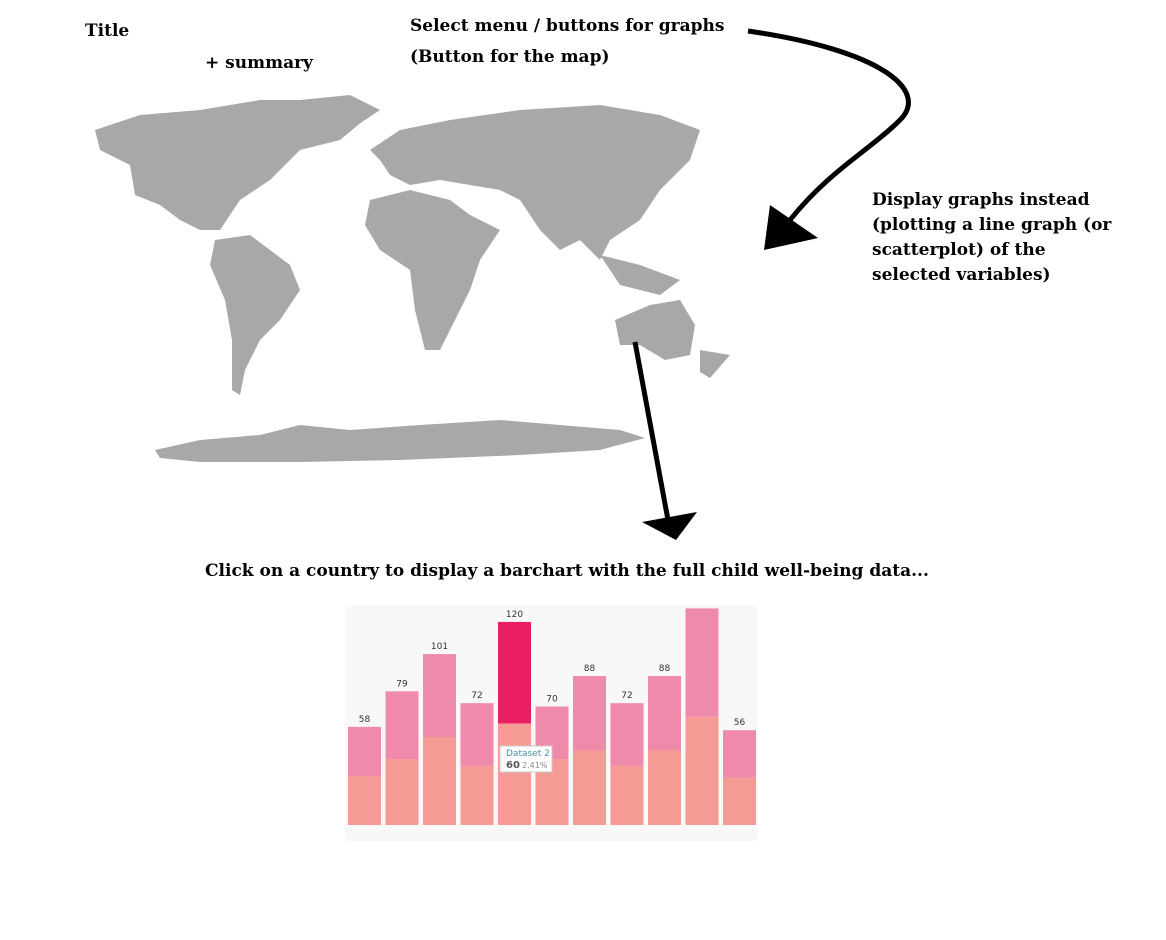 The image size is (1166, 940). I want to click on arrows, so click(771, 274).